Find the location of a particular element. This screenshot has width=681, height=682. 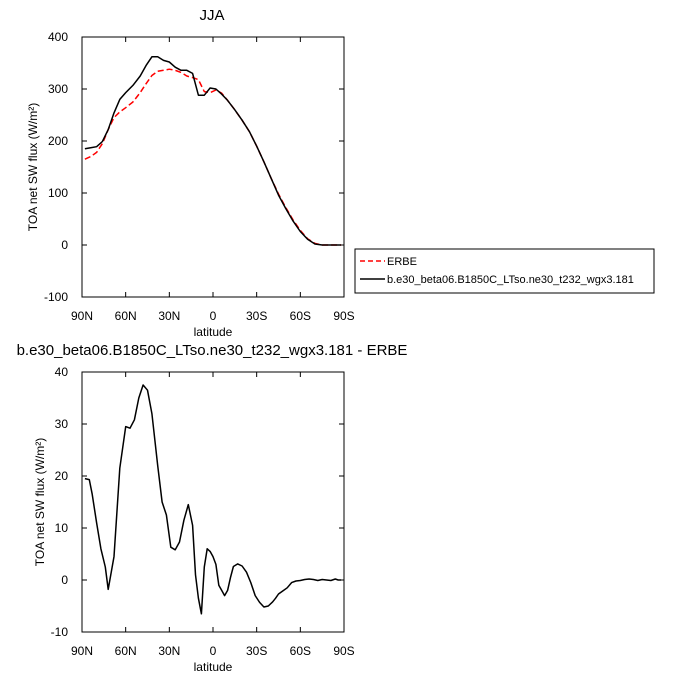

y-tick-label: 10 is located at coordinates (62, 528).